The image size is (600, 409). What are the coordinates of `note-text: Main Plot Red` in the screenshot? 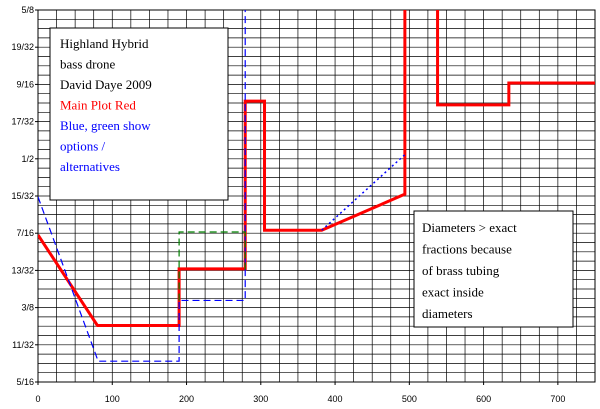 It's located at (98, 105).